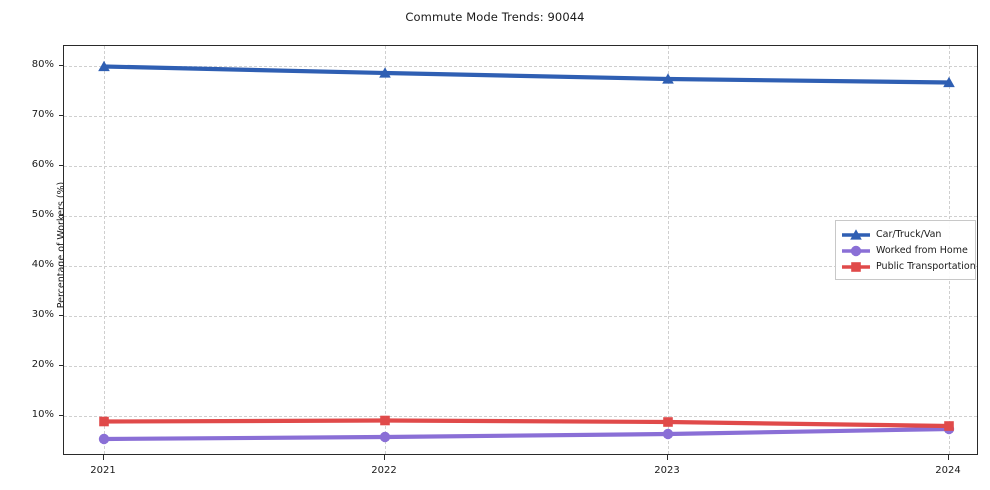 This screenshot has width=990, height=490. I want to click on series-car-truck-van, so click(526, 74).